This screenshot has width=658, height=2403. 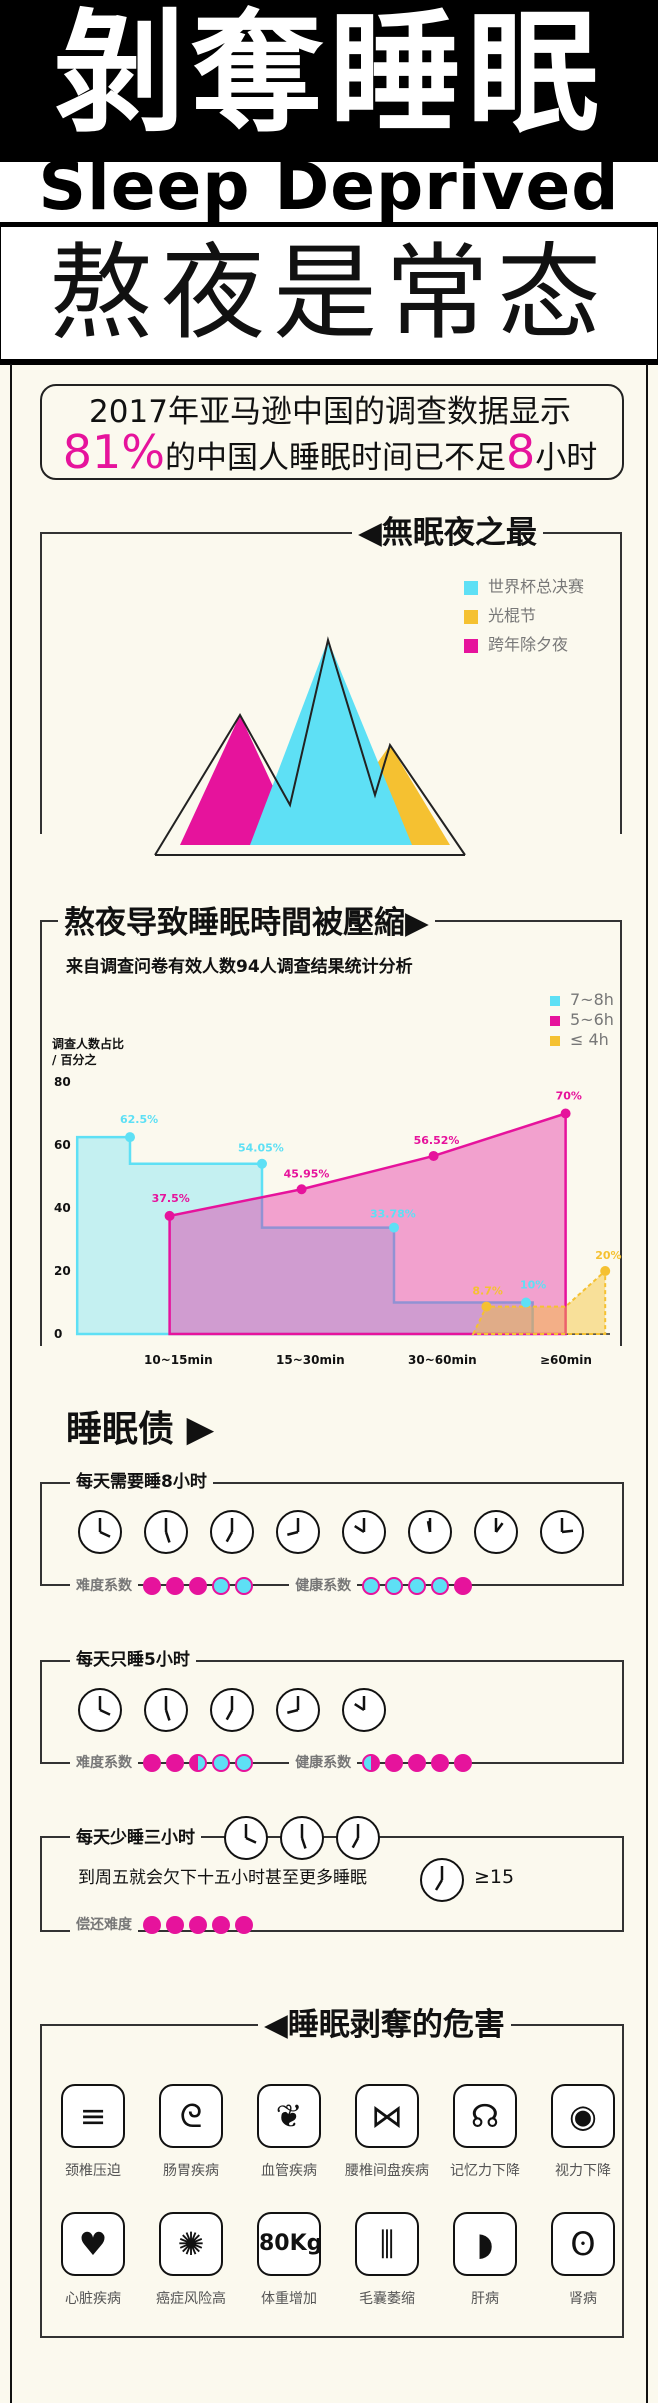 I want to click on legend-label: 光棍节, so click(x=512, y=615).